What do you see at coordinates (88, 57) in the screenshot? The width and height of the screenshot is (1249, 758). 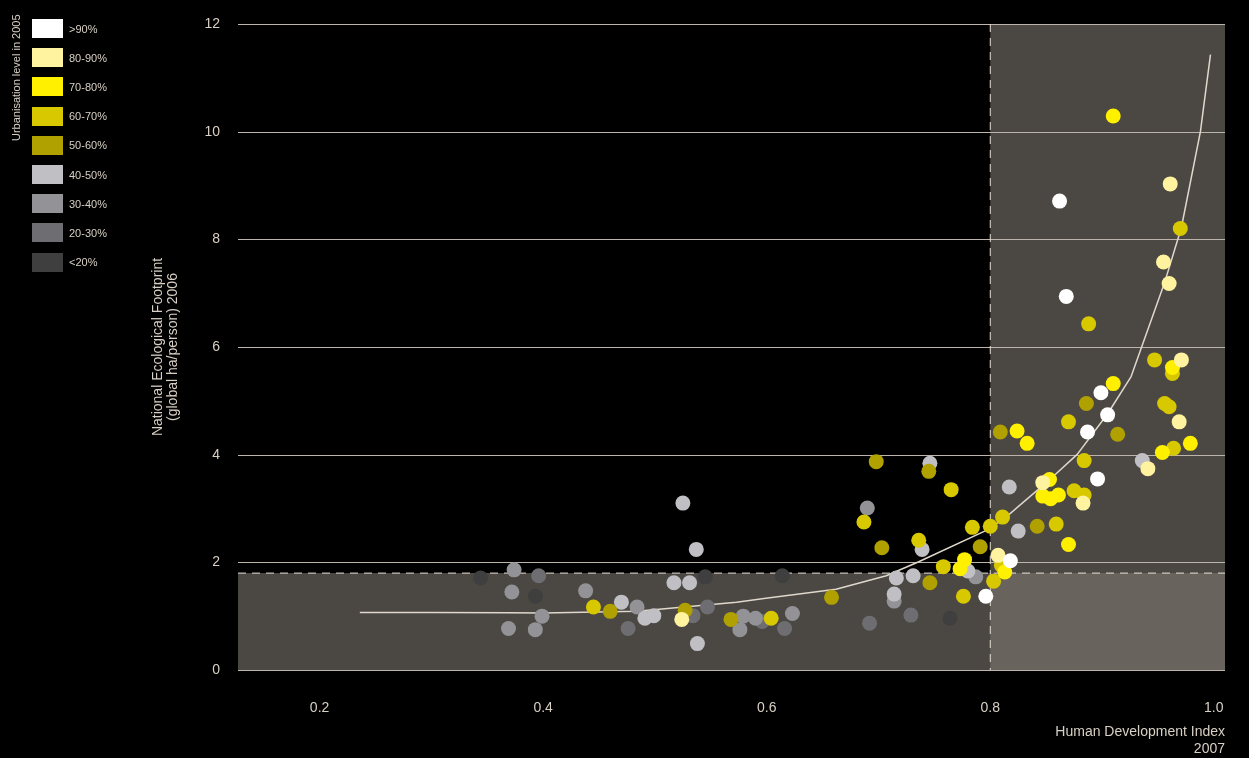 I see `legend-label: 80-90%` at bounding box center [88, 57].